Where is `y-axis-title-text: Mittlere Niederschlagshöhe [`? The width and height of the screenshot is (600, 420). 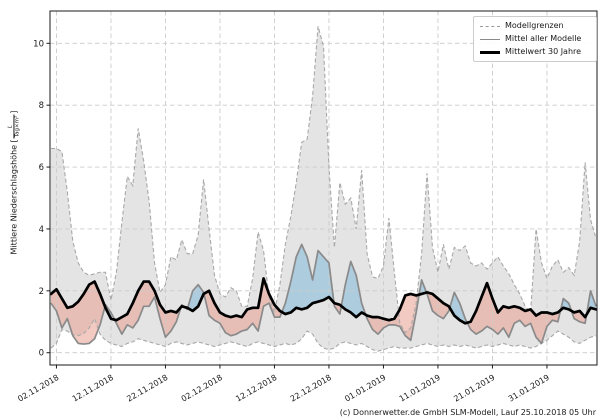 y-axis-title-text: Mittlere Niederschlagshöhe [ is located at coordinates (14, 197).